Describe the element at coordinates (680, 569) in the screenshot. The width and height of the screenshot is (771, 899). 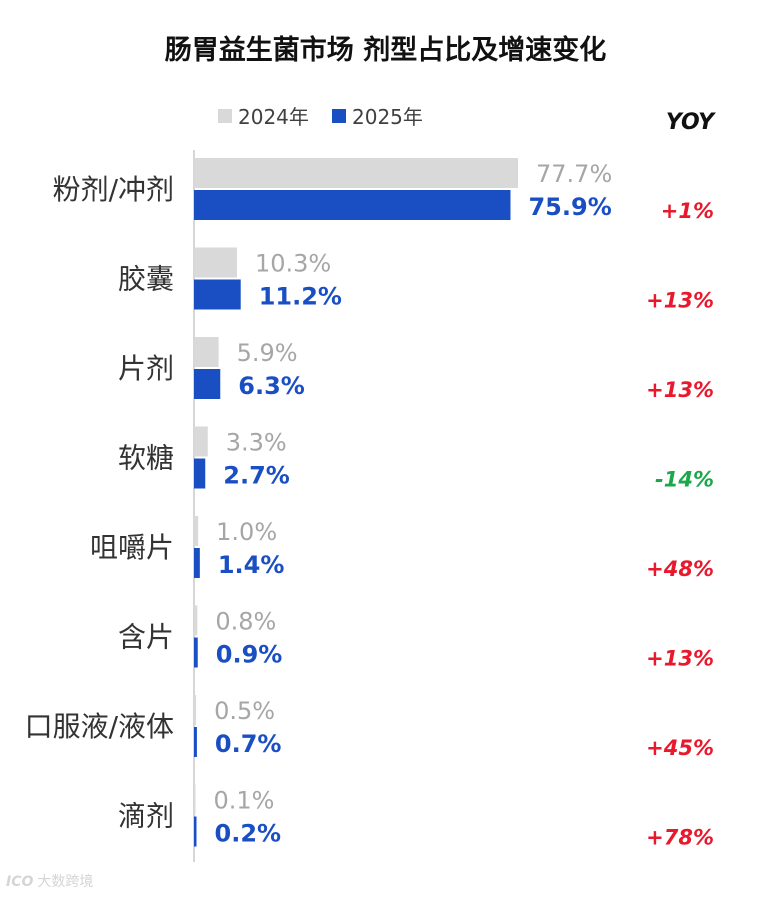
I see `yoy-value: +48%` at that location.